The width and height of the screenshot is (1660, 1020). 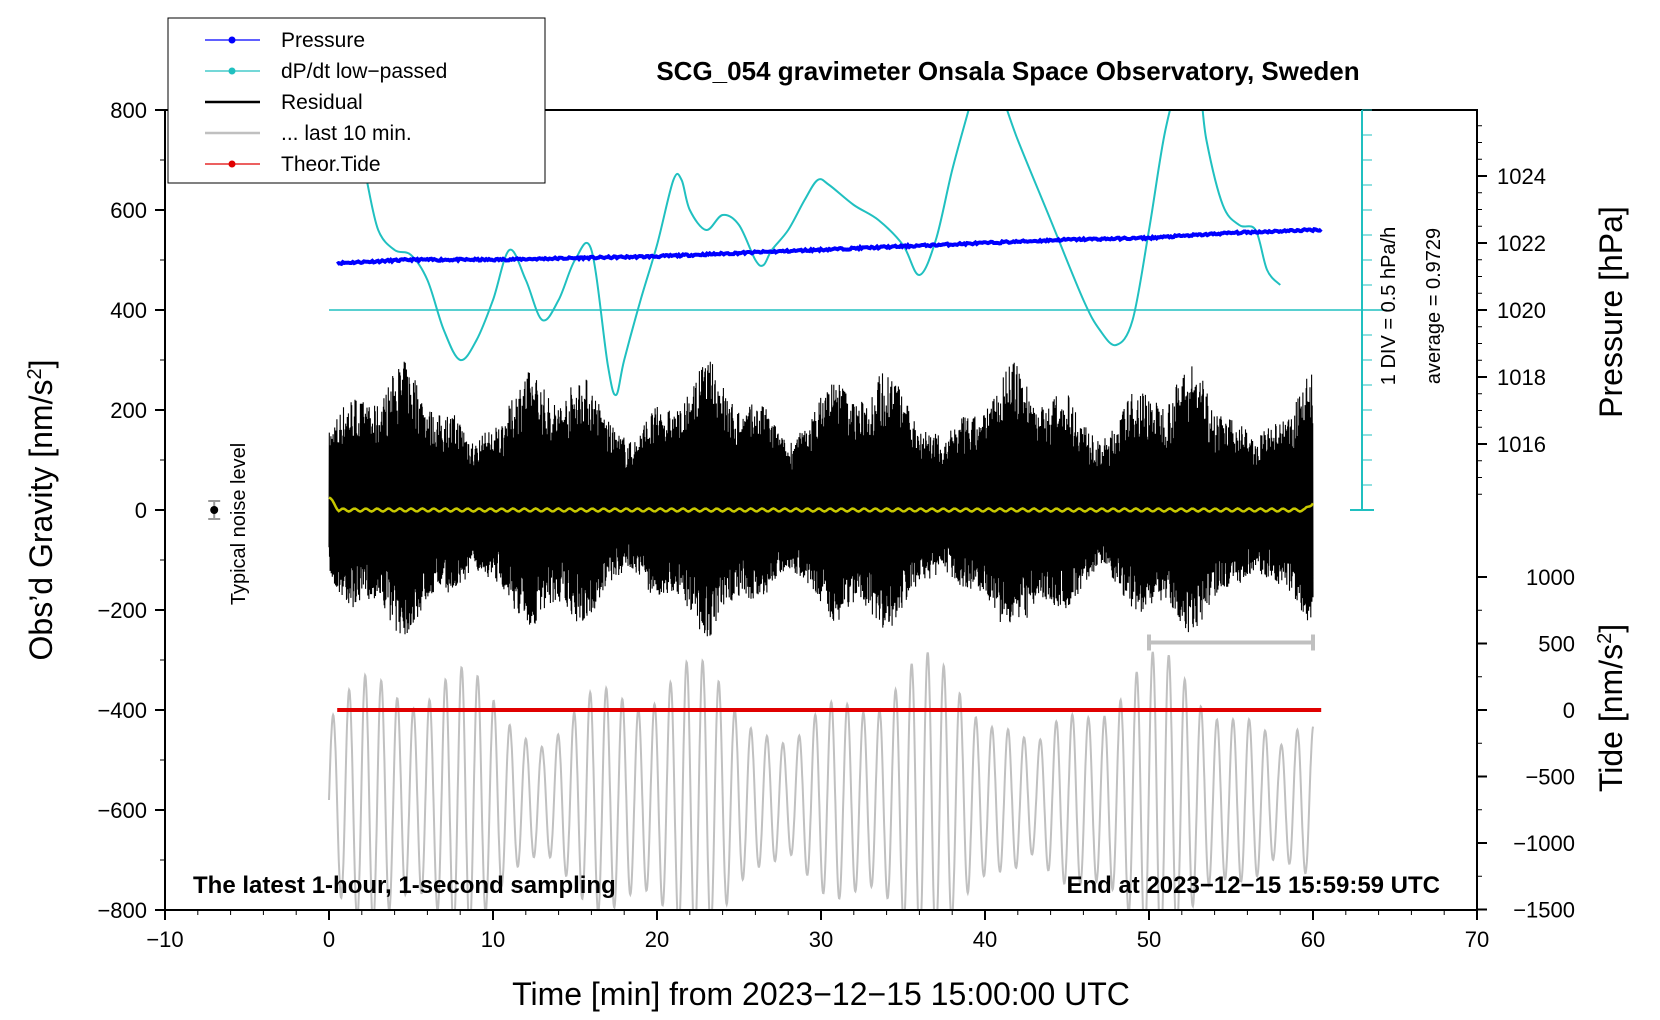 What do you see at coordinates (1556, 644) in the screenshot?
I see `tide-tick-label: 500` at bounding box center [1556, 644].